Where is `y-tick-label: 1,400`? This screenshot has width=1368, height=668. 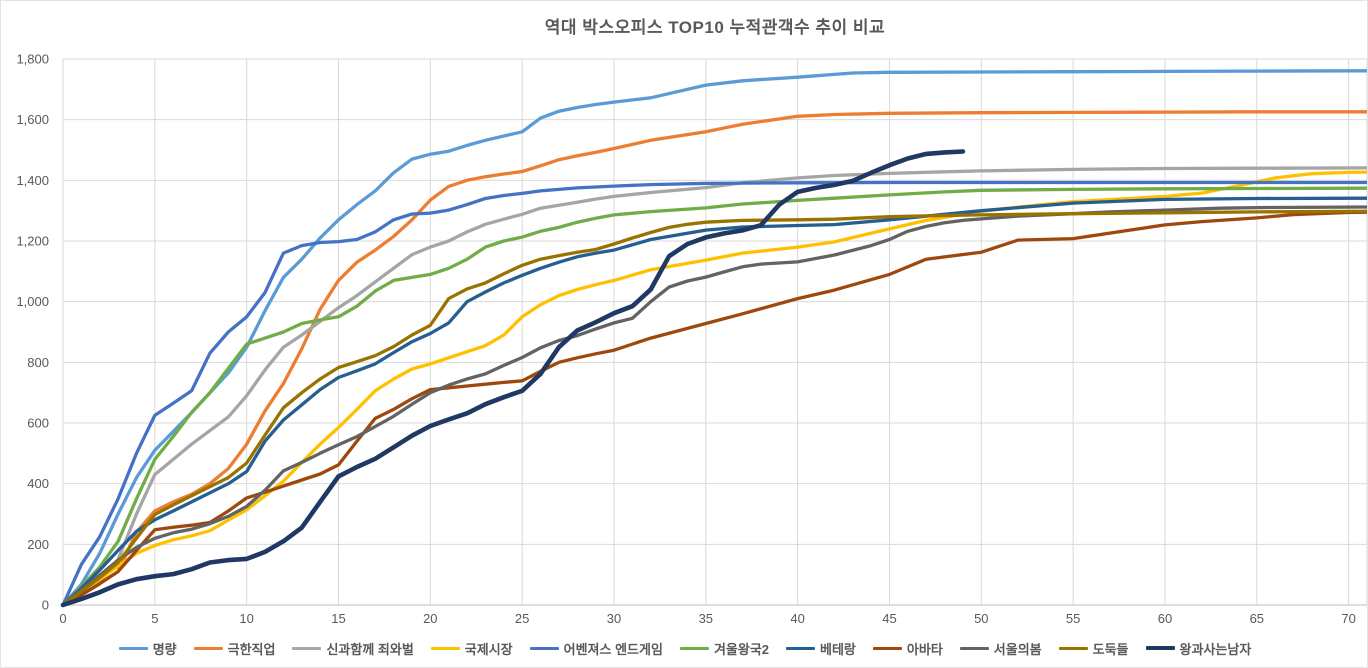 y-tick-label: 1,400 is located at coordinates (32, 180).